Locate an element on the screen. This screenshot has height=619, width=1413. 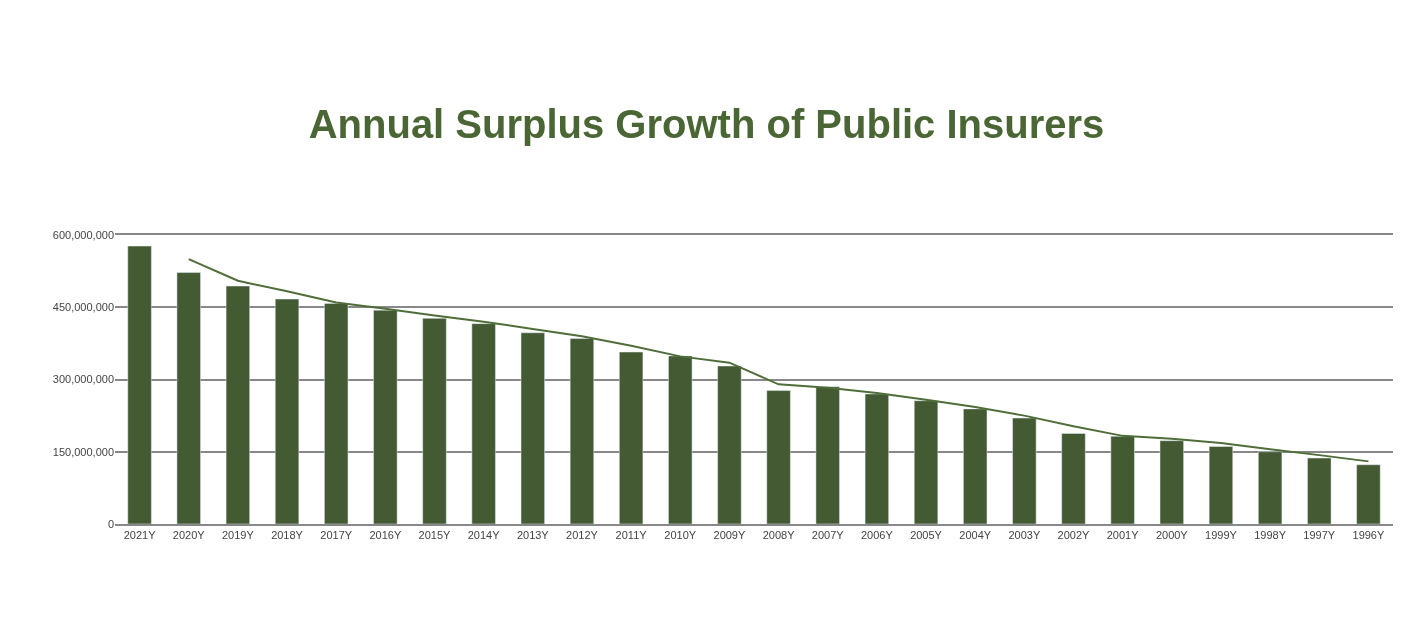
x-tick-label: 2014Y is located at coordinates (484, 535).